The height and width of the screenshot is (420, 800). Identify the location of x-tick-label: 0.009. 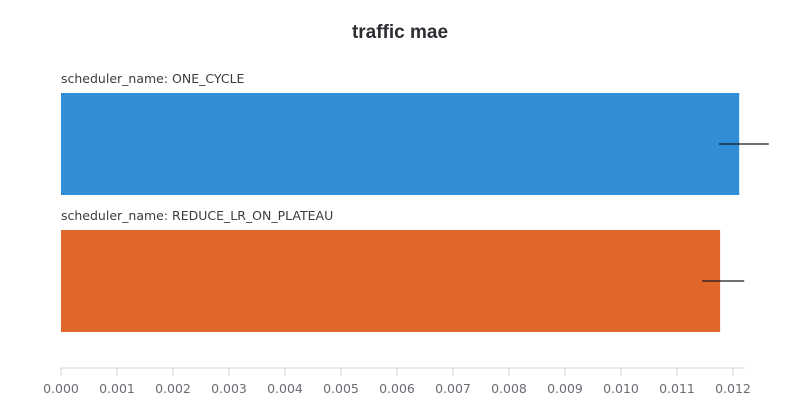
(565, 388).